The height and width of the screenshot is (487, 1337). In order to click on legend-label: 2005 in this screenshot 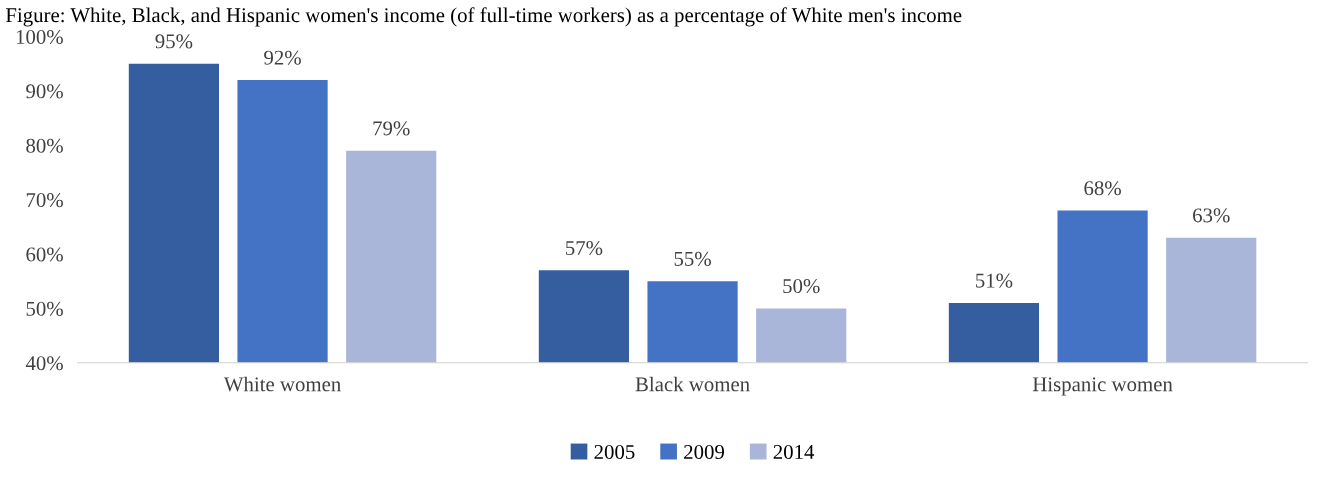, I will do `click(614, 451)`.